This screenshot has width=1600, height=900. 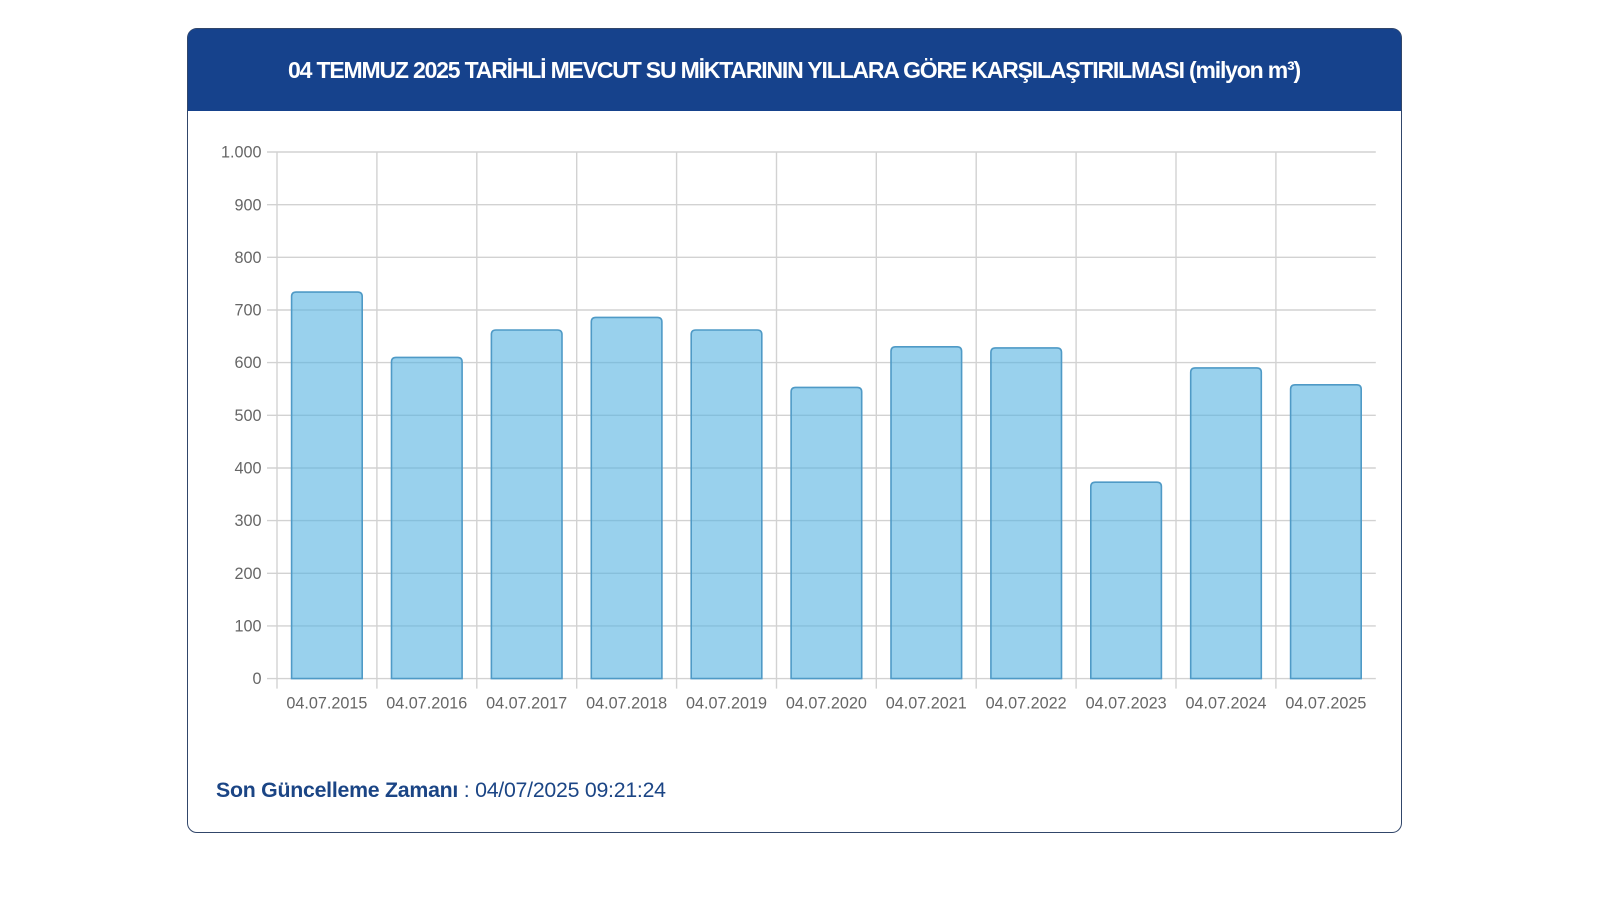 I want to click on svg-text: 200, so click(x=247, y=574).